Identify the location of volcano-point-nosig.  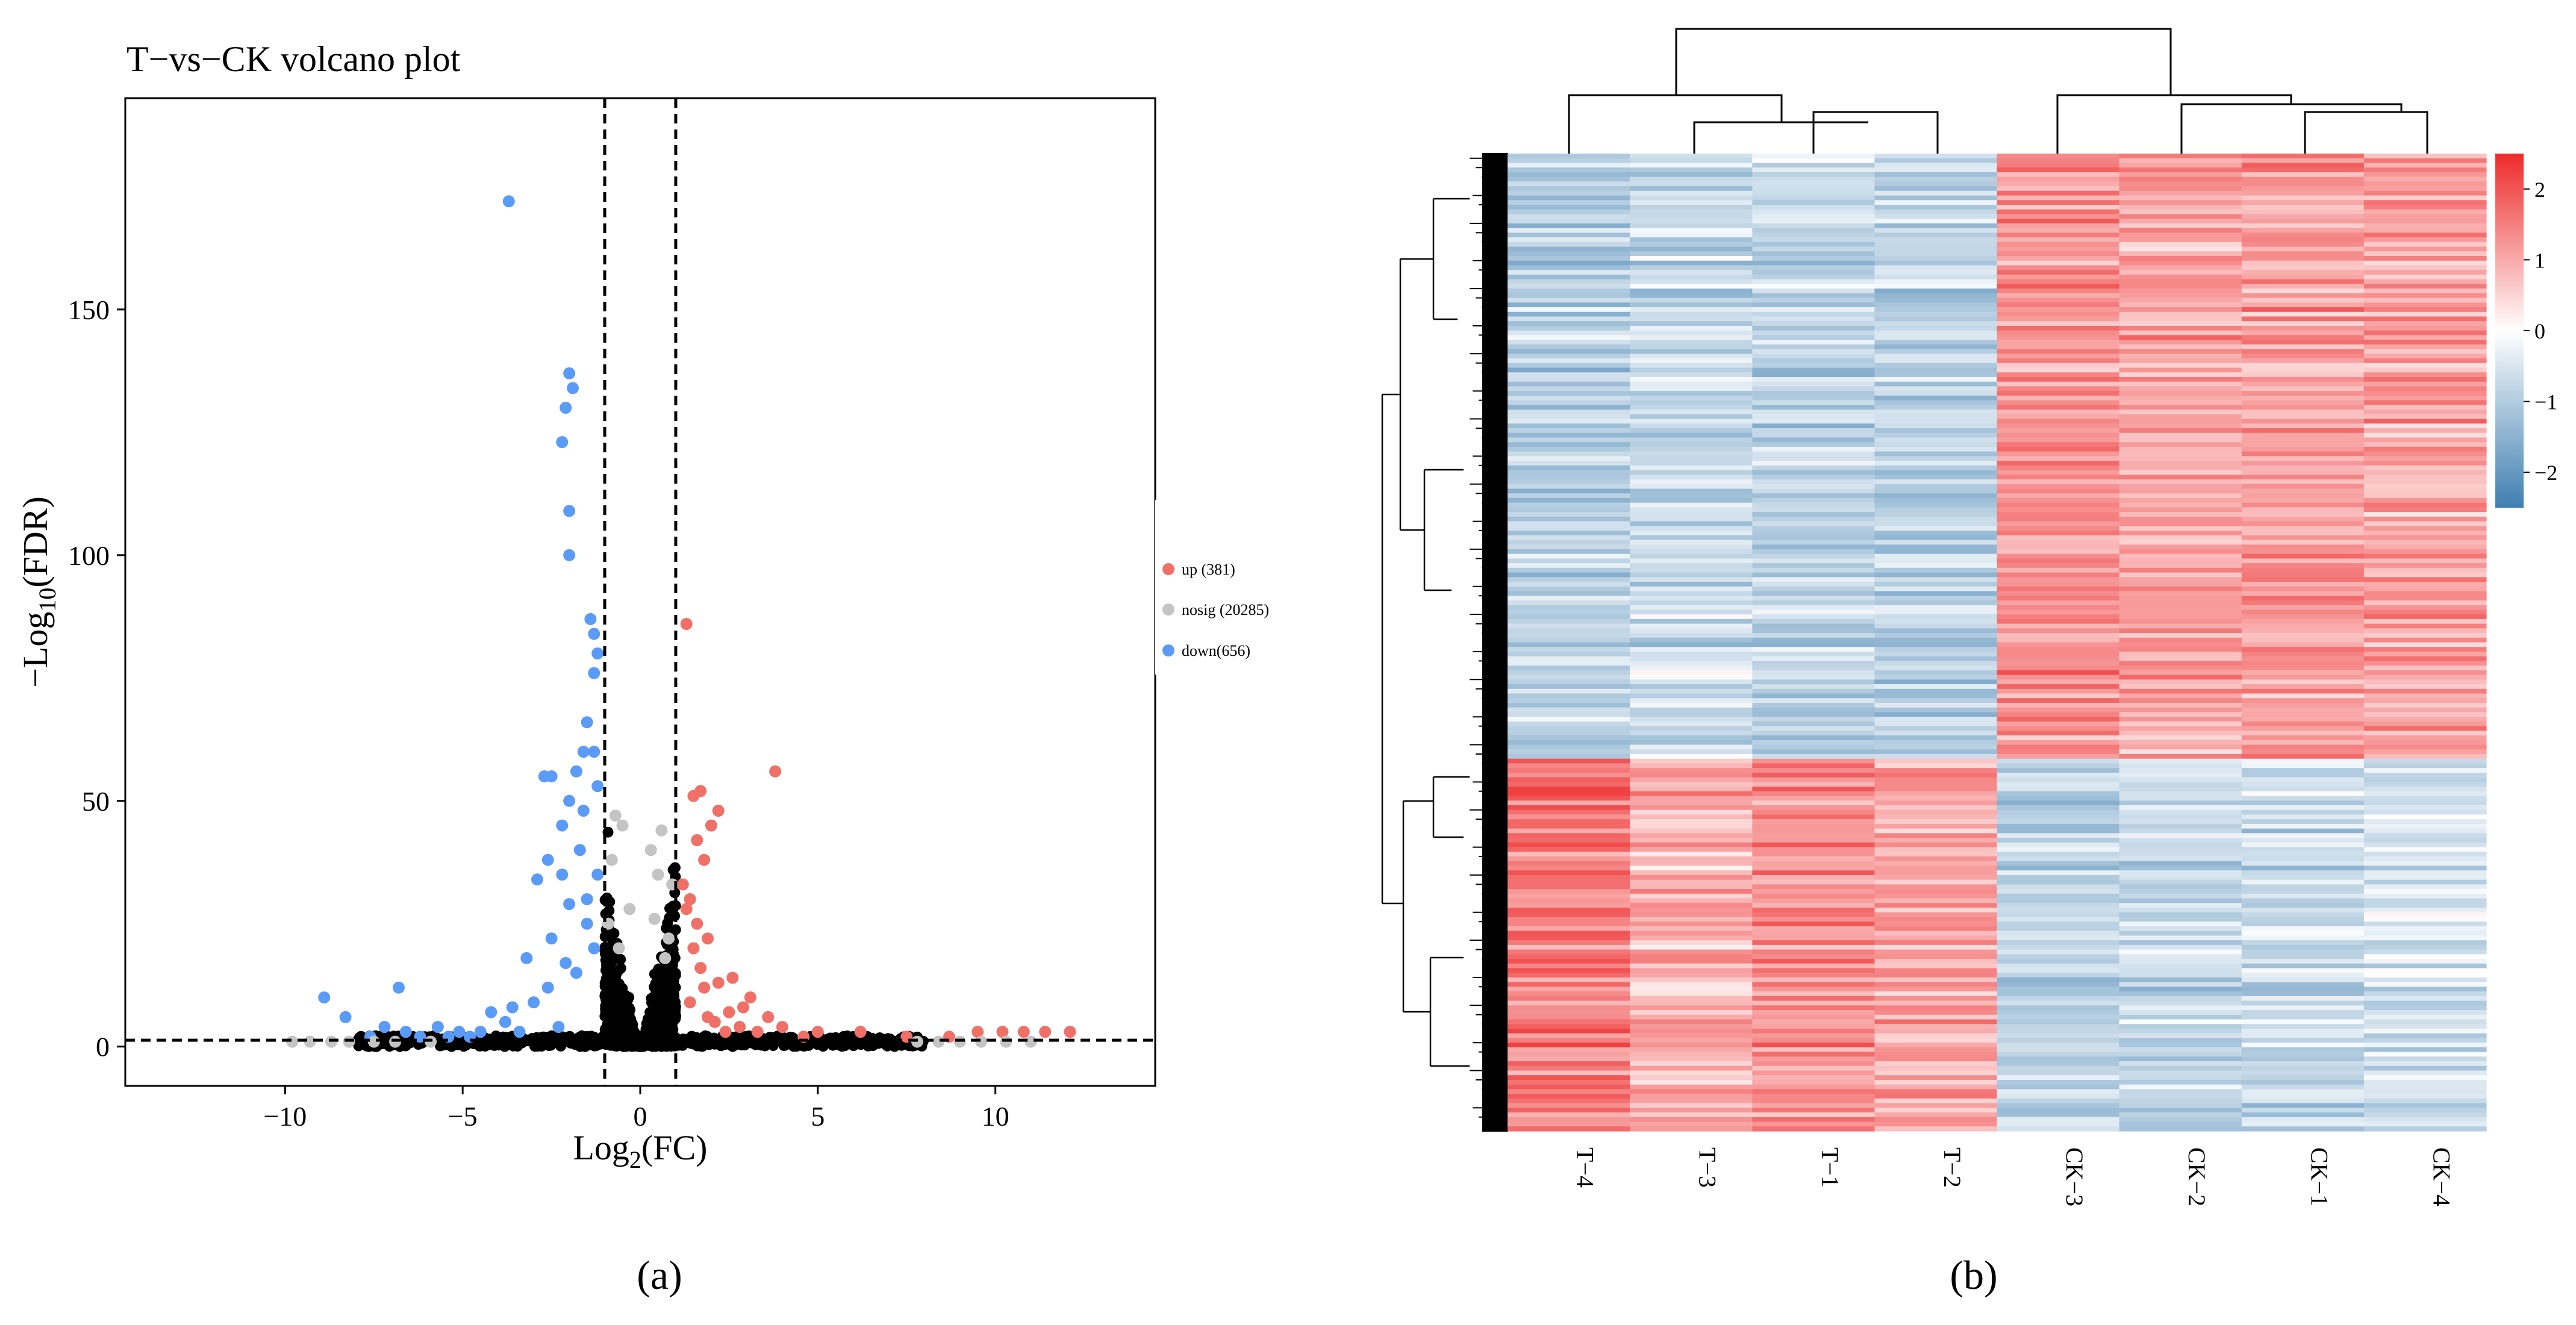
(373, 1041).